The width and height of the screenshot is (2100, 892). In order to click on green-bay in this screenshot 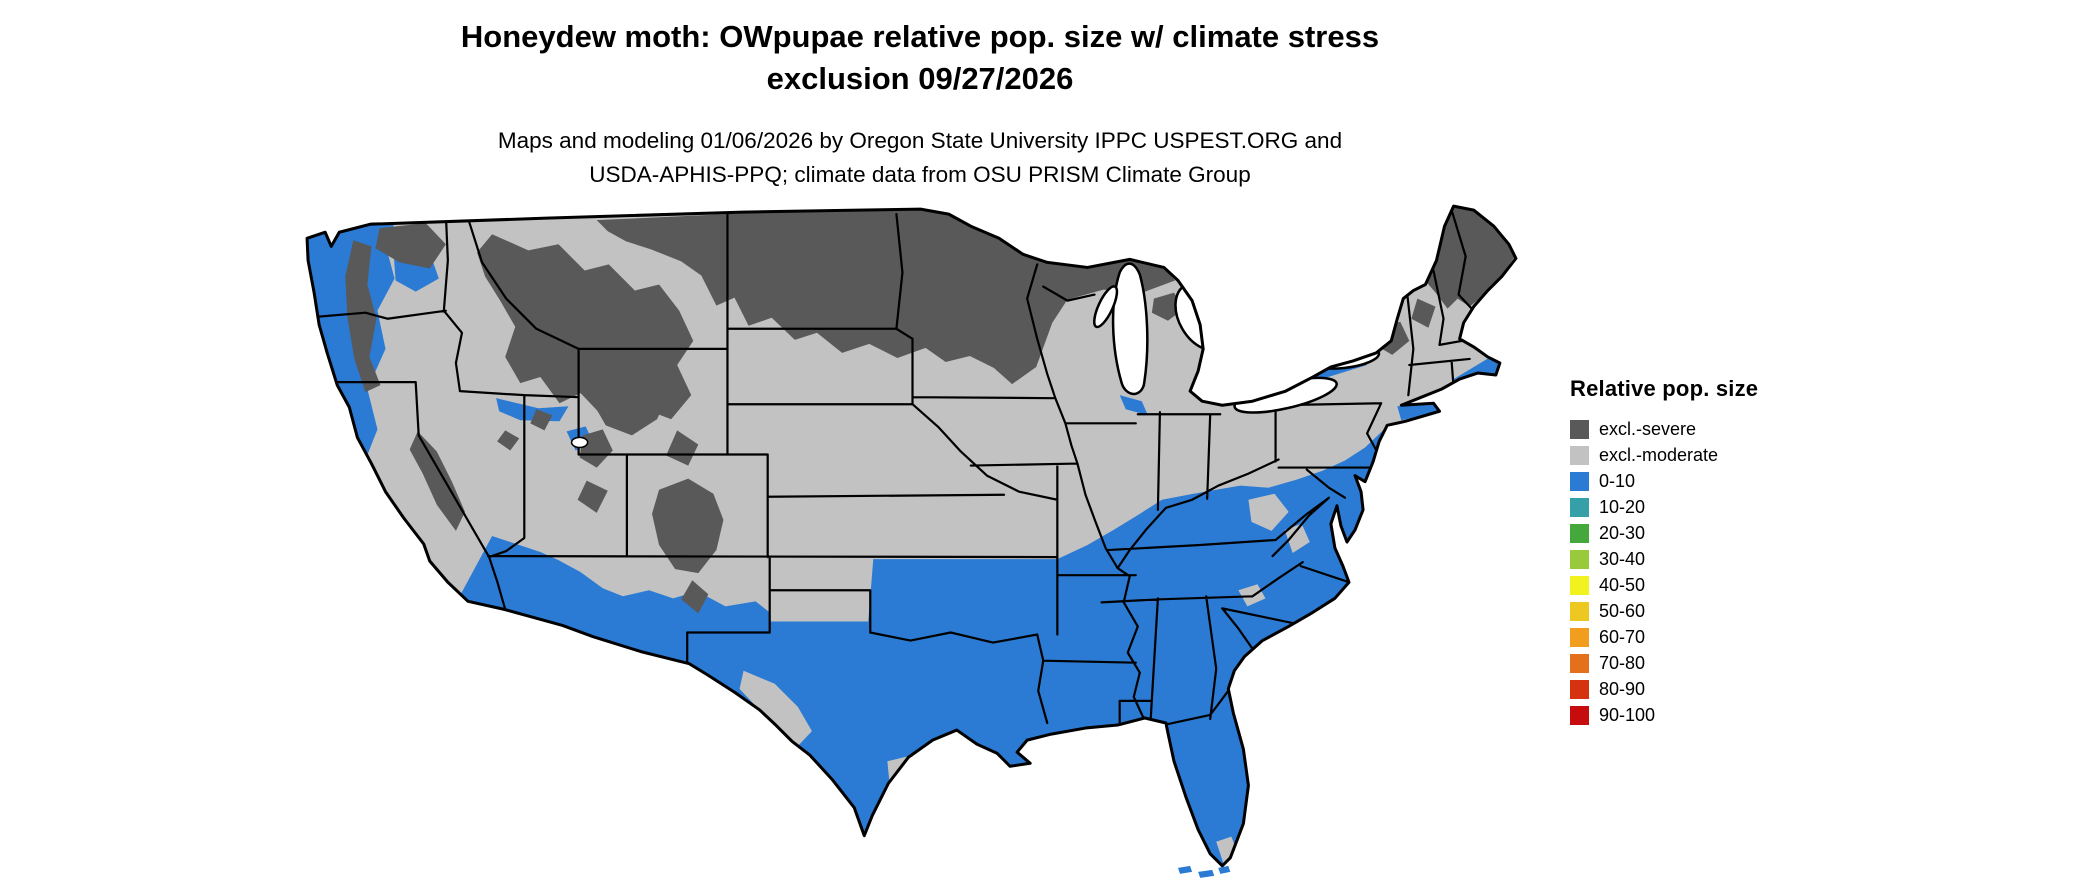, I will do `click(1106, 307)`.